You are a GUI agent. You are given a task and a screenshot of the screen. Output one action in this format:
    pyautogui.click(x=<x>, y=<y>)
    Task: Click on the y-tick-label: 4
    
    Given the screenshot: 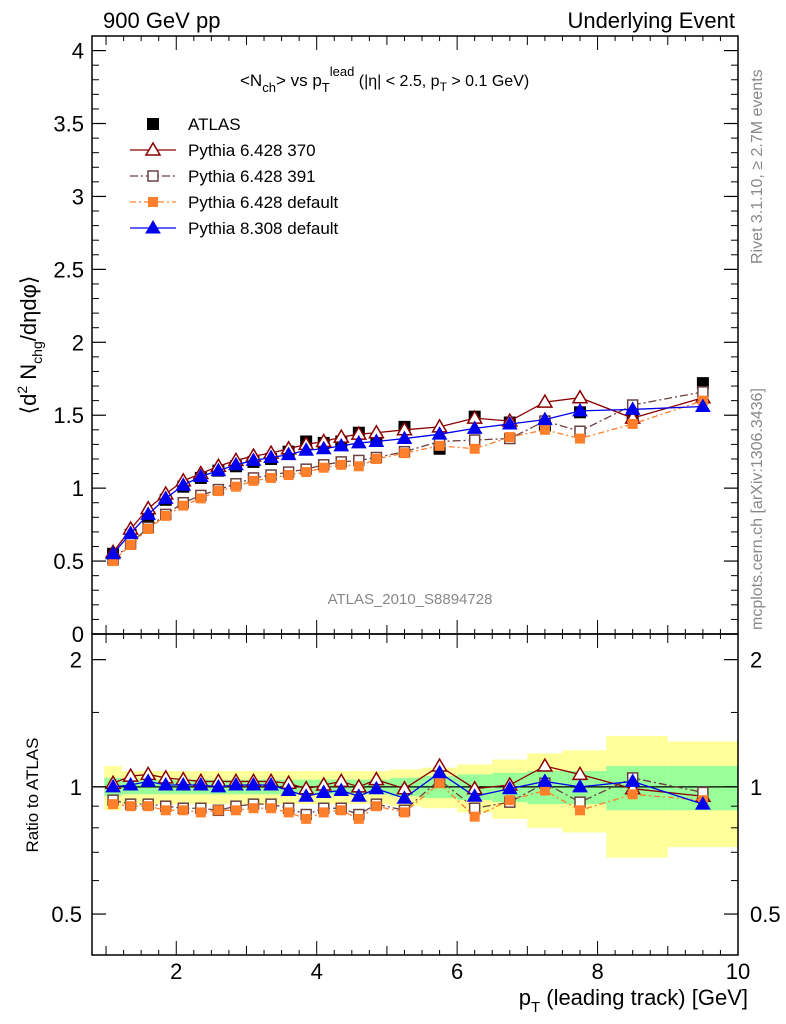 What is the action you would take?
    pyautogui.click(x=78, y=51)
    